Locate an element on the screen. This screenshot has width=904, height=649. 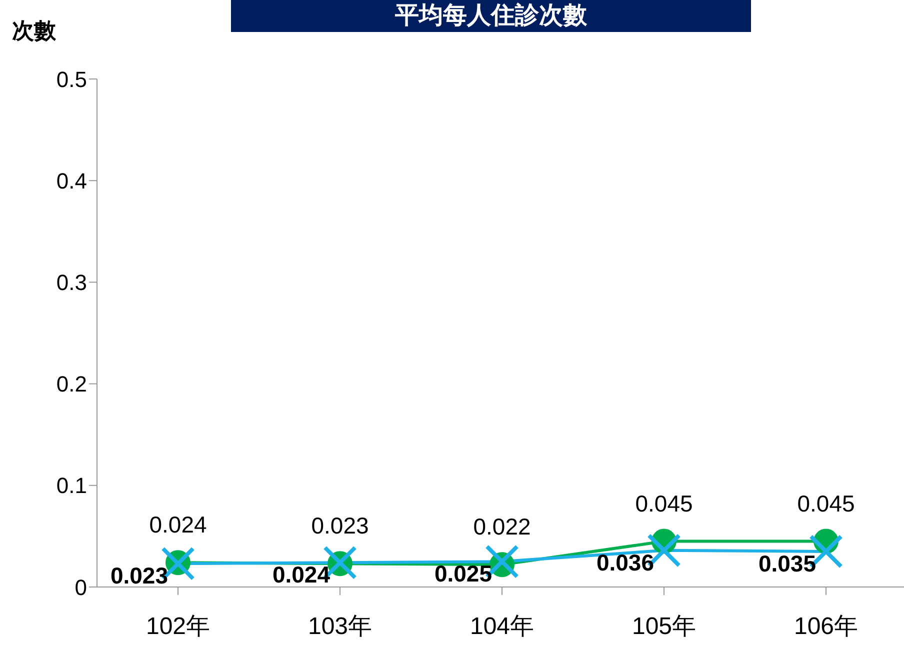
x-tick-label: 103年 is located at coordinates (340, 626).